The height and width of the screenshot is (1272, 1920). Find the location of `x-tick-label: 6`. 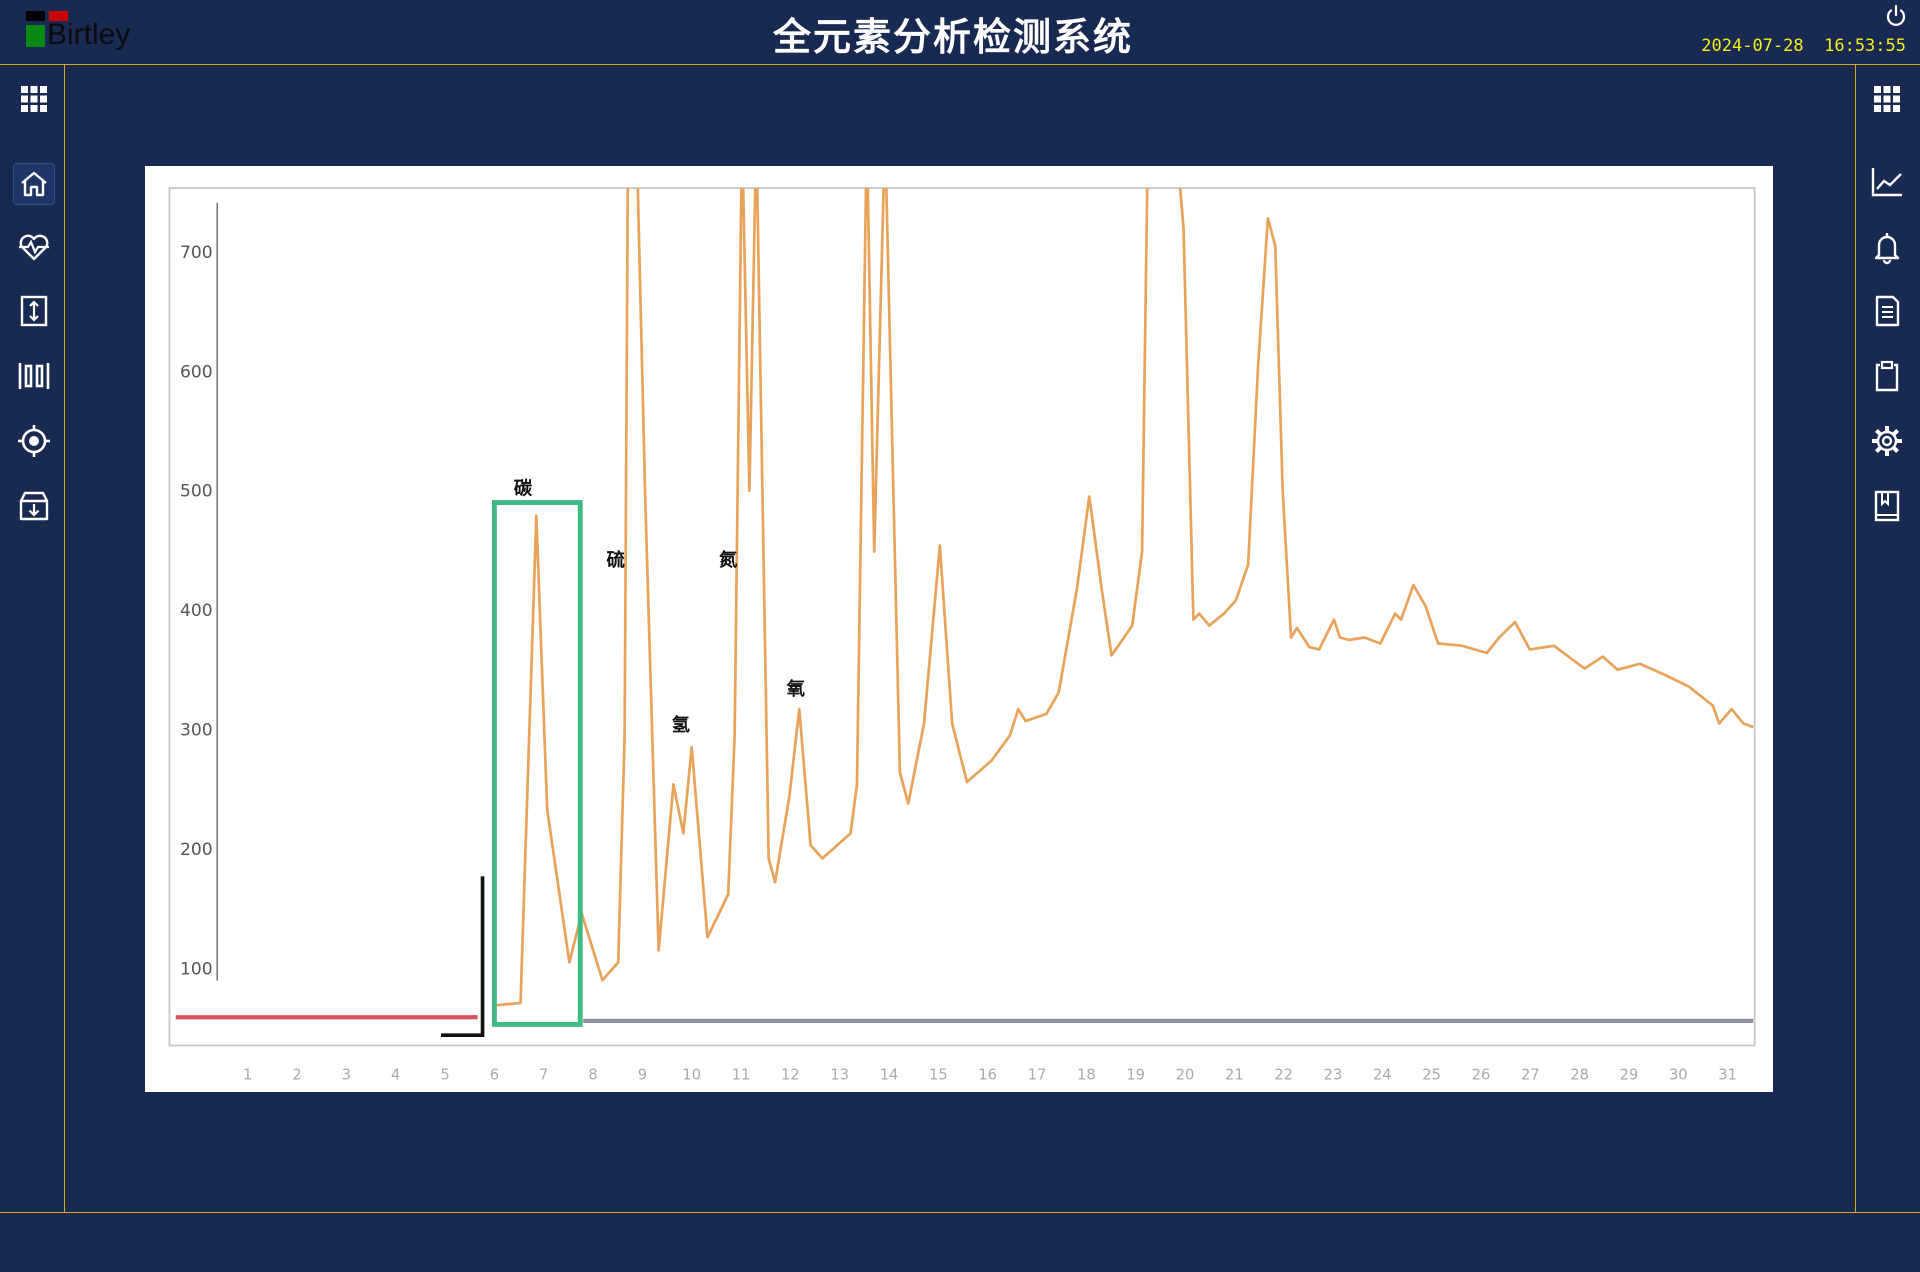

x-tick-label: 6 is located at coordinates (494, 1075).